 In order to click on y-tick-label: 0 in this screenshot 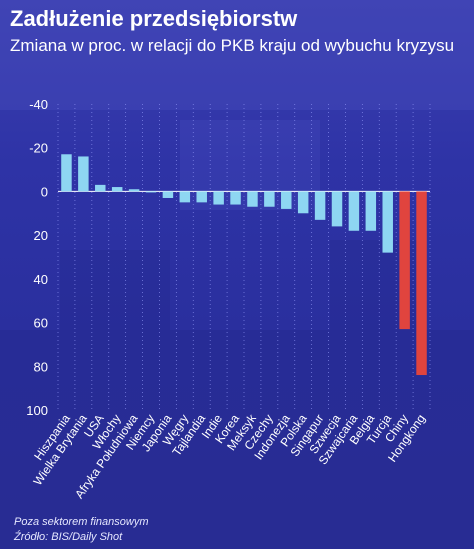, I will do `click(44, 191)`.